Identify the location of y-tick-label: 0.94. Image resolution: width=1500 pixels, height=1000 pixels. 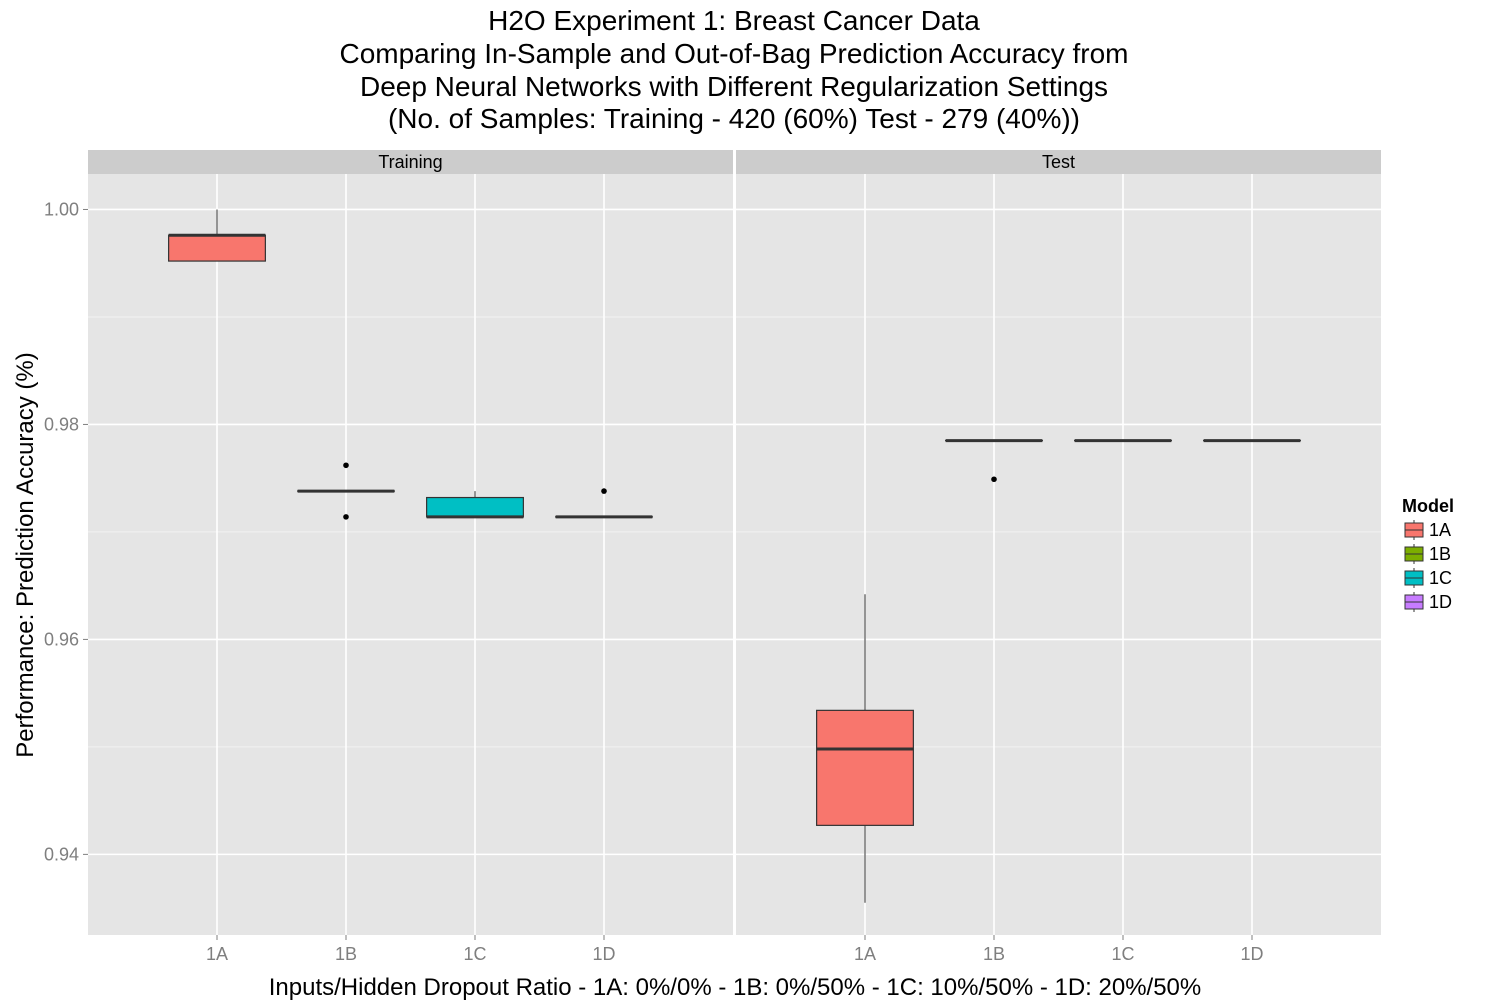
(61, 854).